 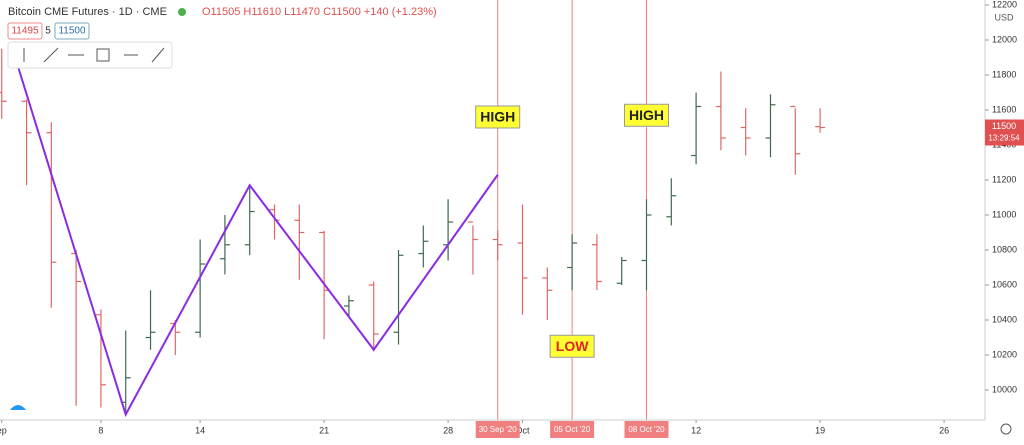 What do you see at coordinates (1004, 74) in the screenshot?
I see `y-tick-label: 11800` at bounding box center [1004, 74].